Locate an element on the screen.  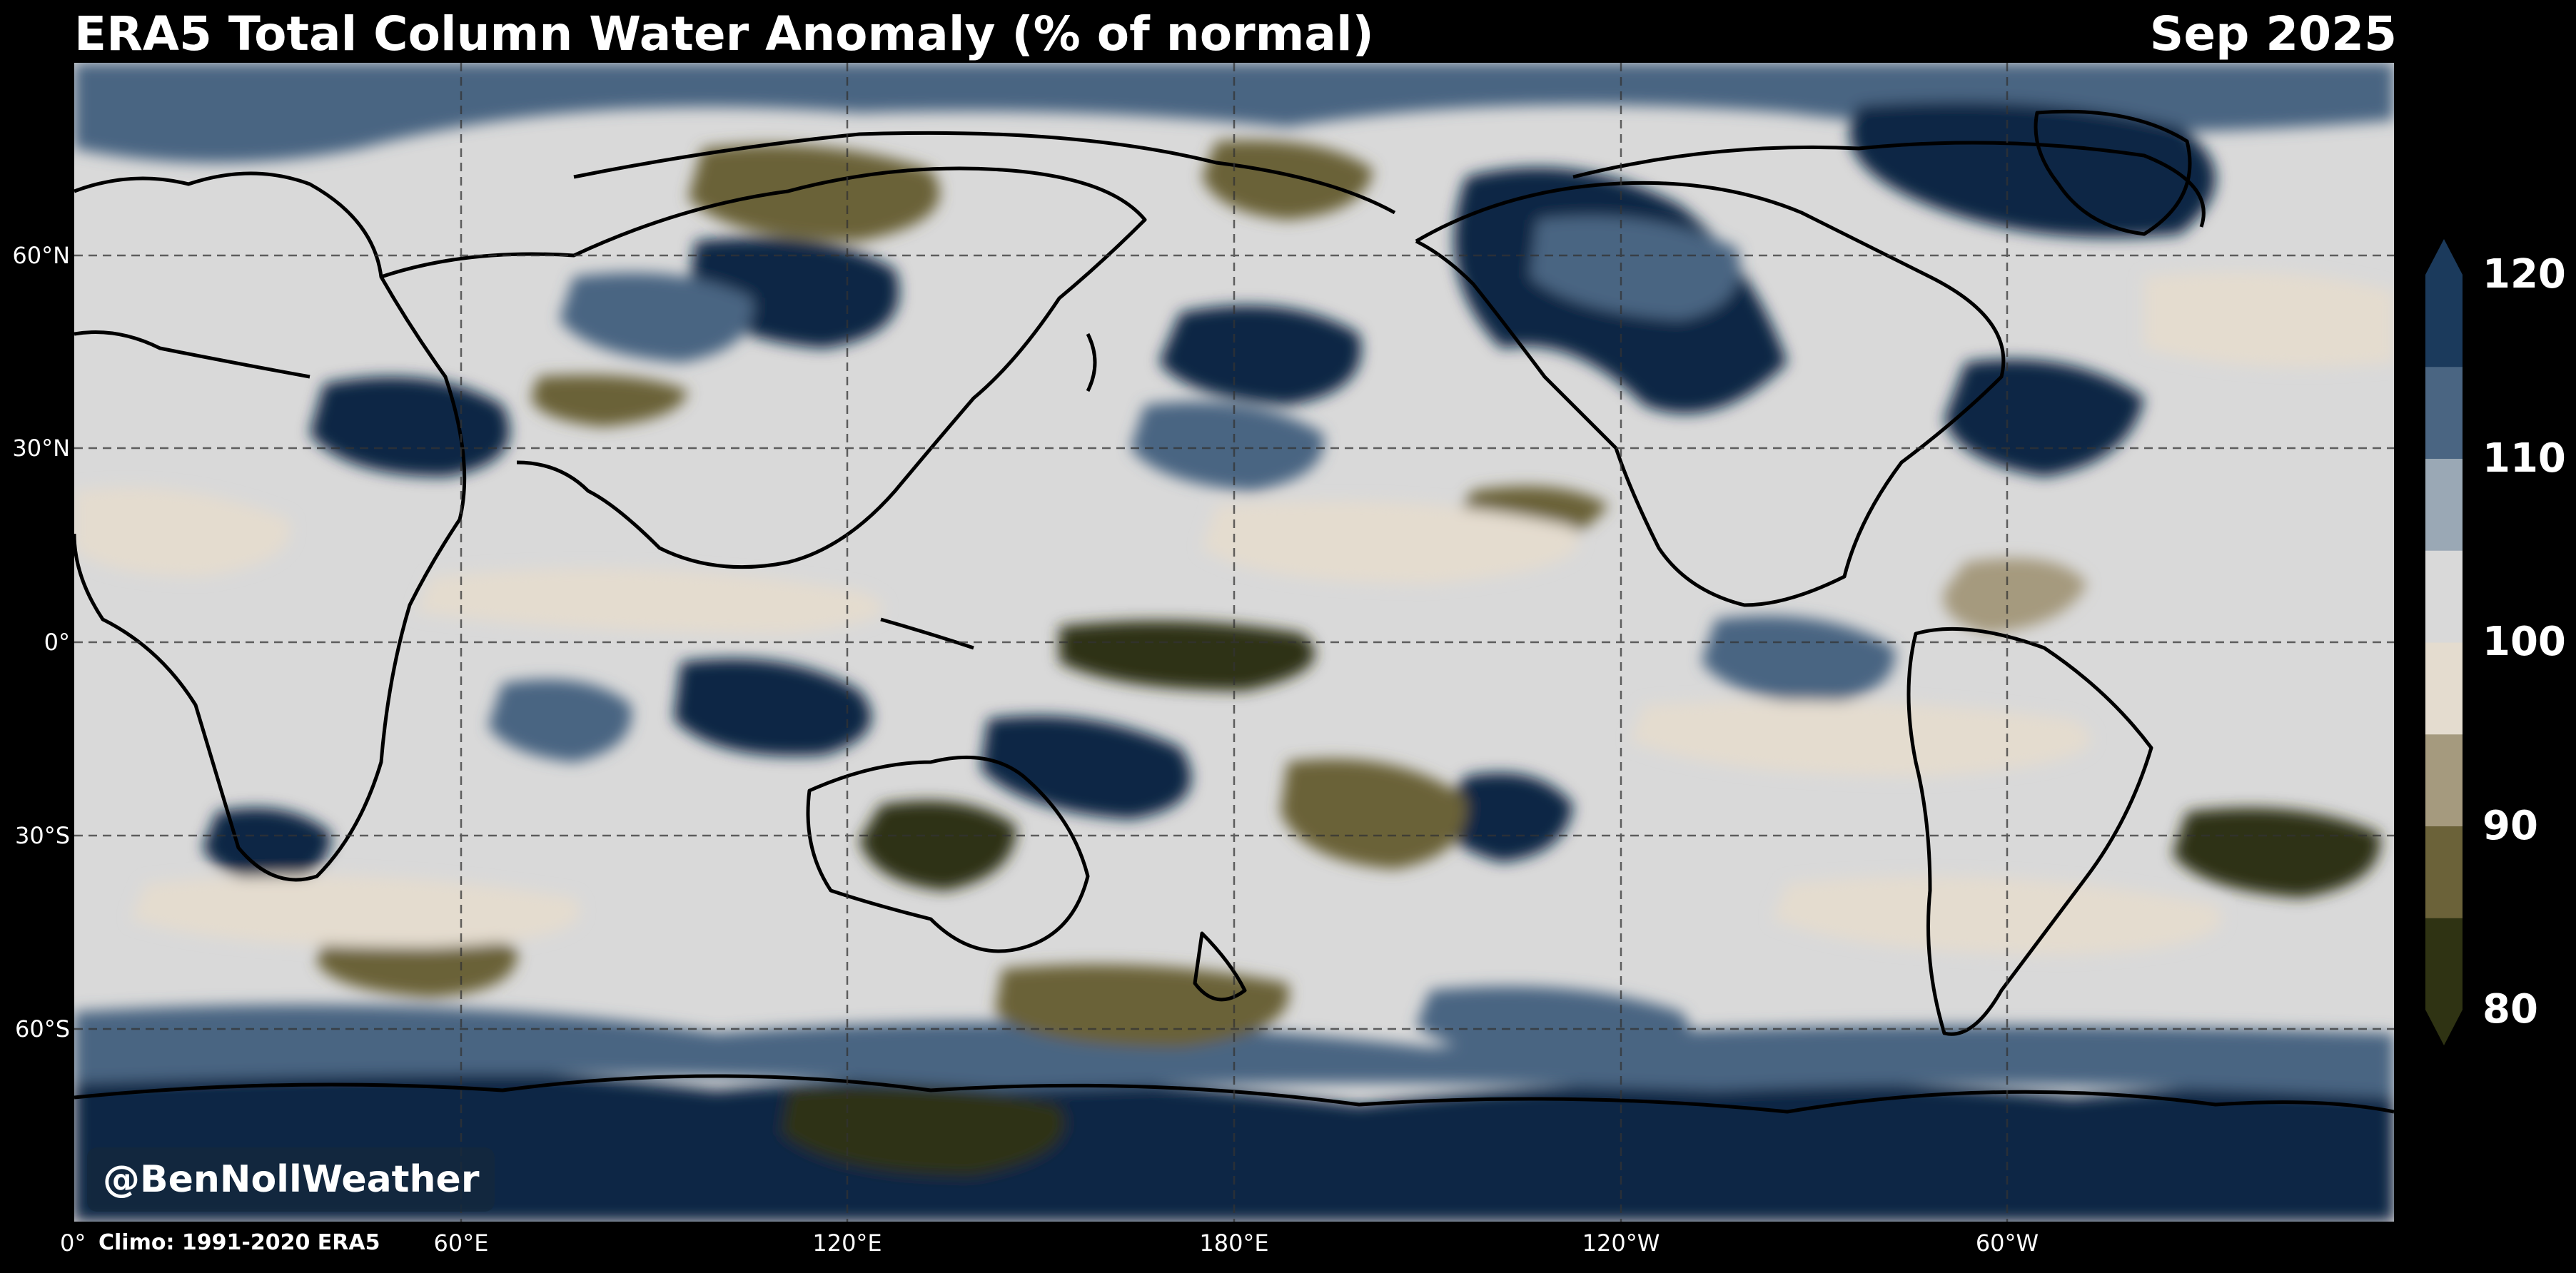
watermark: @BenNollWeather is located at coordinates (291, 1179).